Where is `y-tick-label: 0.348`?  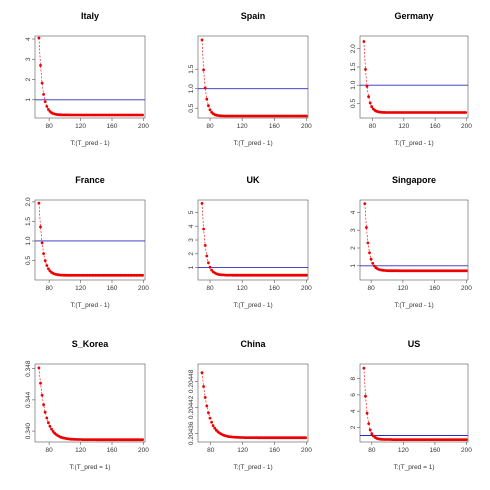 y-tick-label: 0.348 is located at coordinates (28, 368).